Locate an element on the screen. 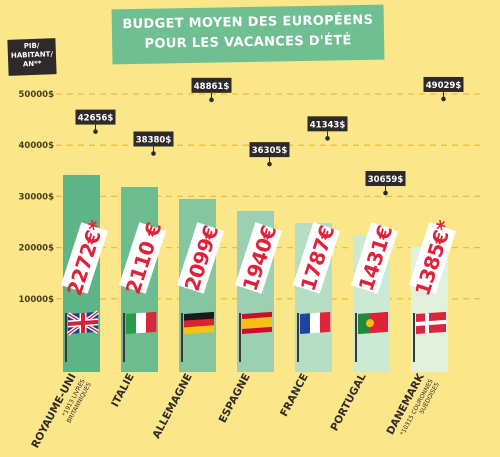 The image size is (500, 457). flag-germany-icon is located at coordinates (199, 323).